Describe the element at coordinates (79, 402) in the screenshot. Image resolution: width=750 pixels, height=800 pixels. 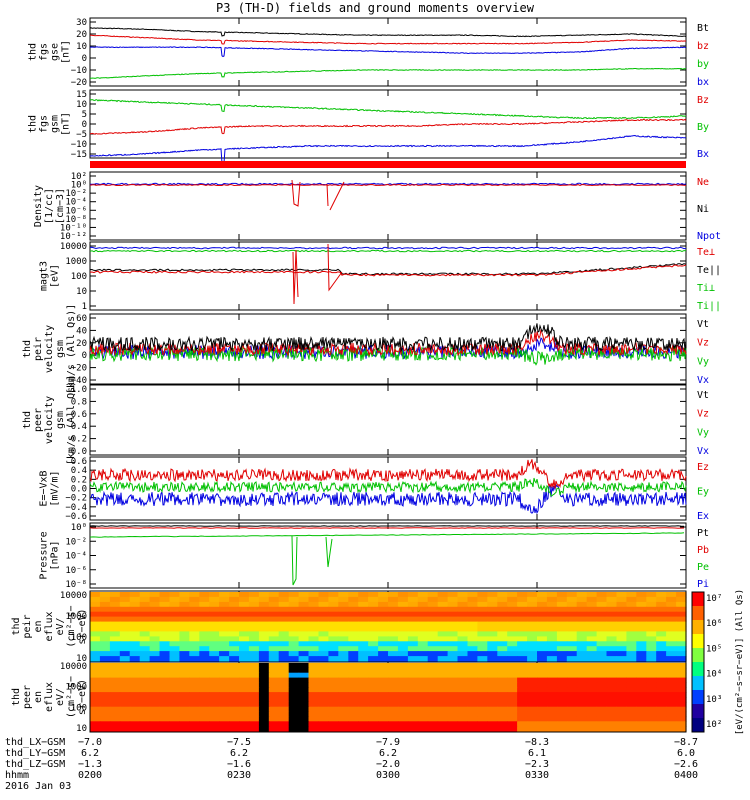
I see `y-tick-label: 0.8` at that location.